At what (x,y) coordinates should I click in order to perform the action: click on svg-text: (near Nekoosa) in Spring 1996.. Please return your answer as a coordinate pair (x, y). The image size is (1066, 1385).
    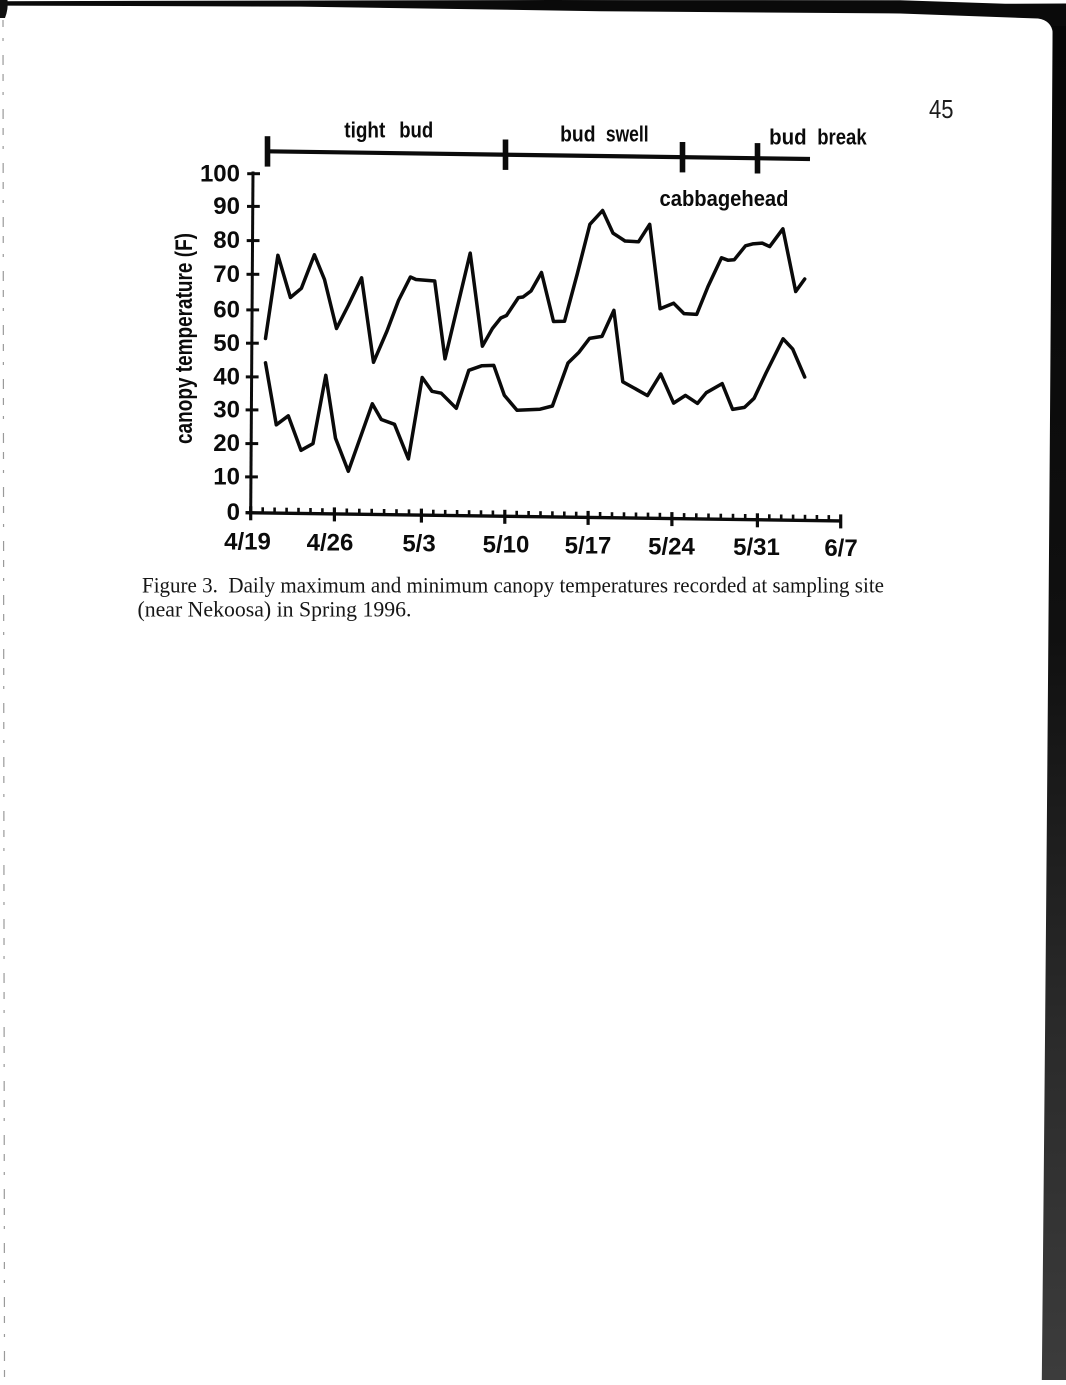
    Looking at the image, I should click on (275, 609).